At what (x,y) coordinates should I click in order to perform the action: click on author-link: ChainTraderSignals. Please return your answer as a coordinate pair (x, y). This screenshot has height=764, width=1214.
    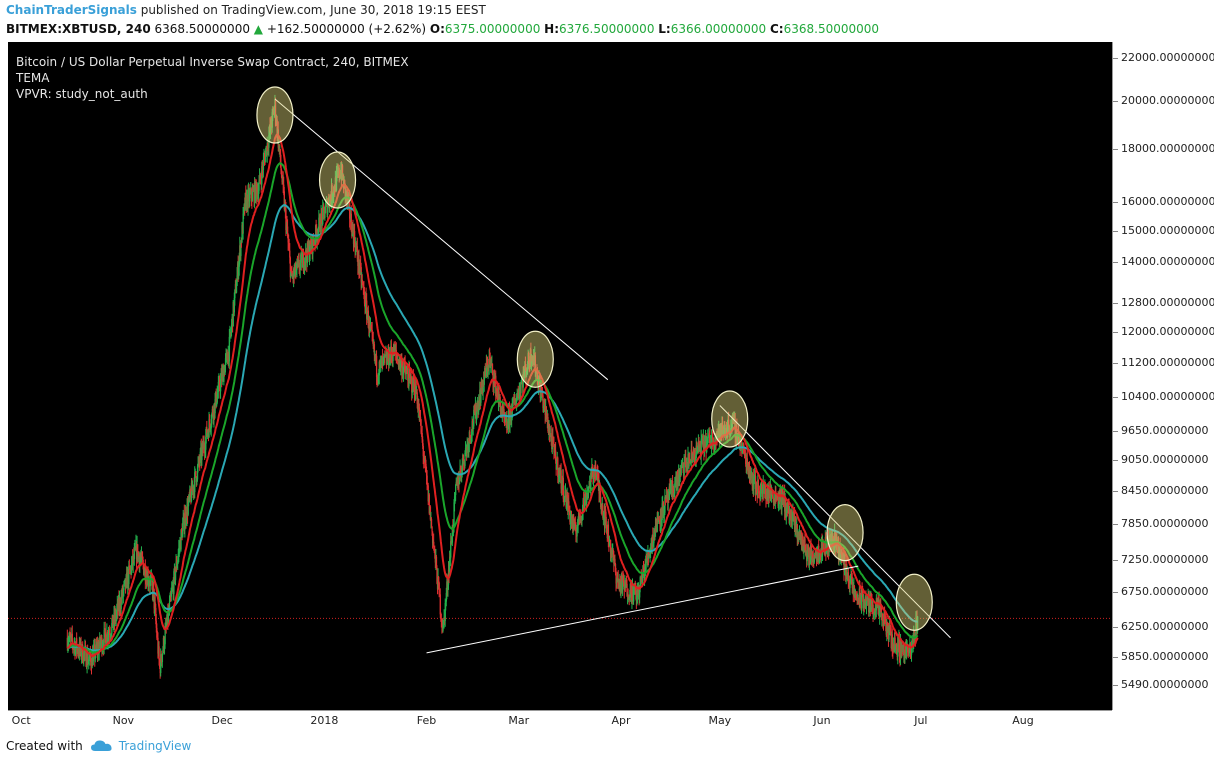
    Looking at the image, I should click on (71, 10).